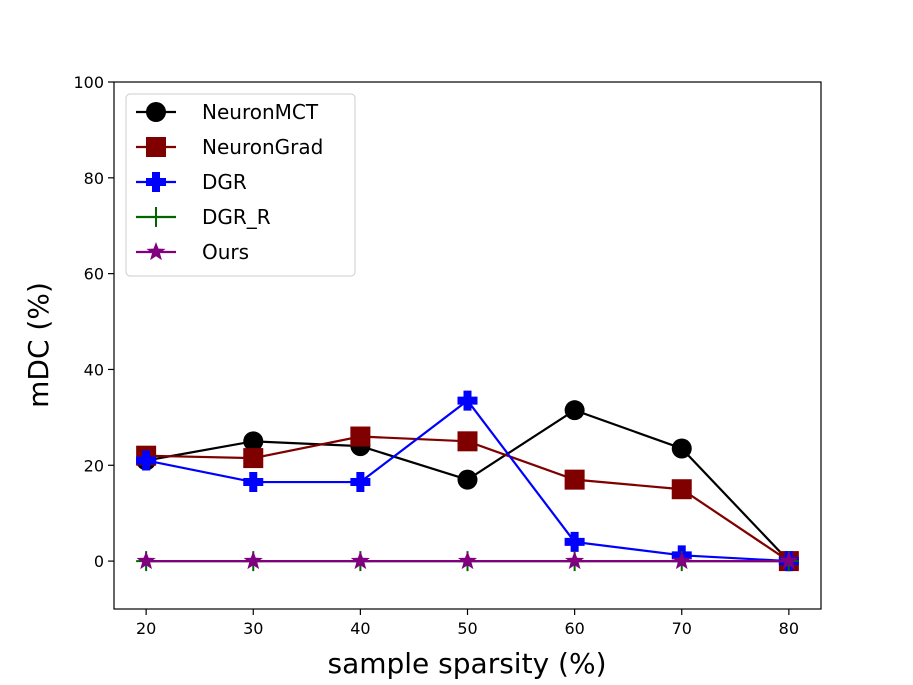 The height and width of the screenshot is (685, 913). What do you see at coordinates (88, 82) in the screenshot?
I see `y-tick-label: 100` at bounding box center [88, 82].